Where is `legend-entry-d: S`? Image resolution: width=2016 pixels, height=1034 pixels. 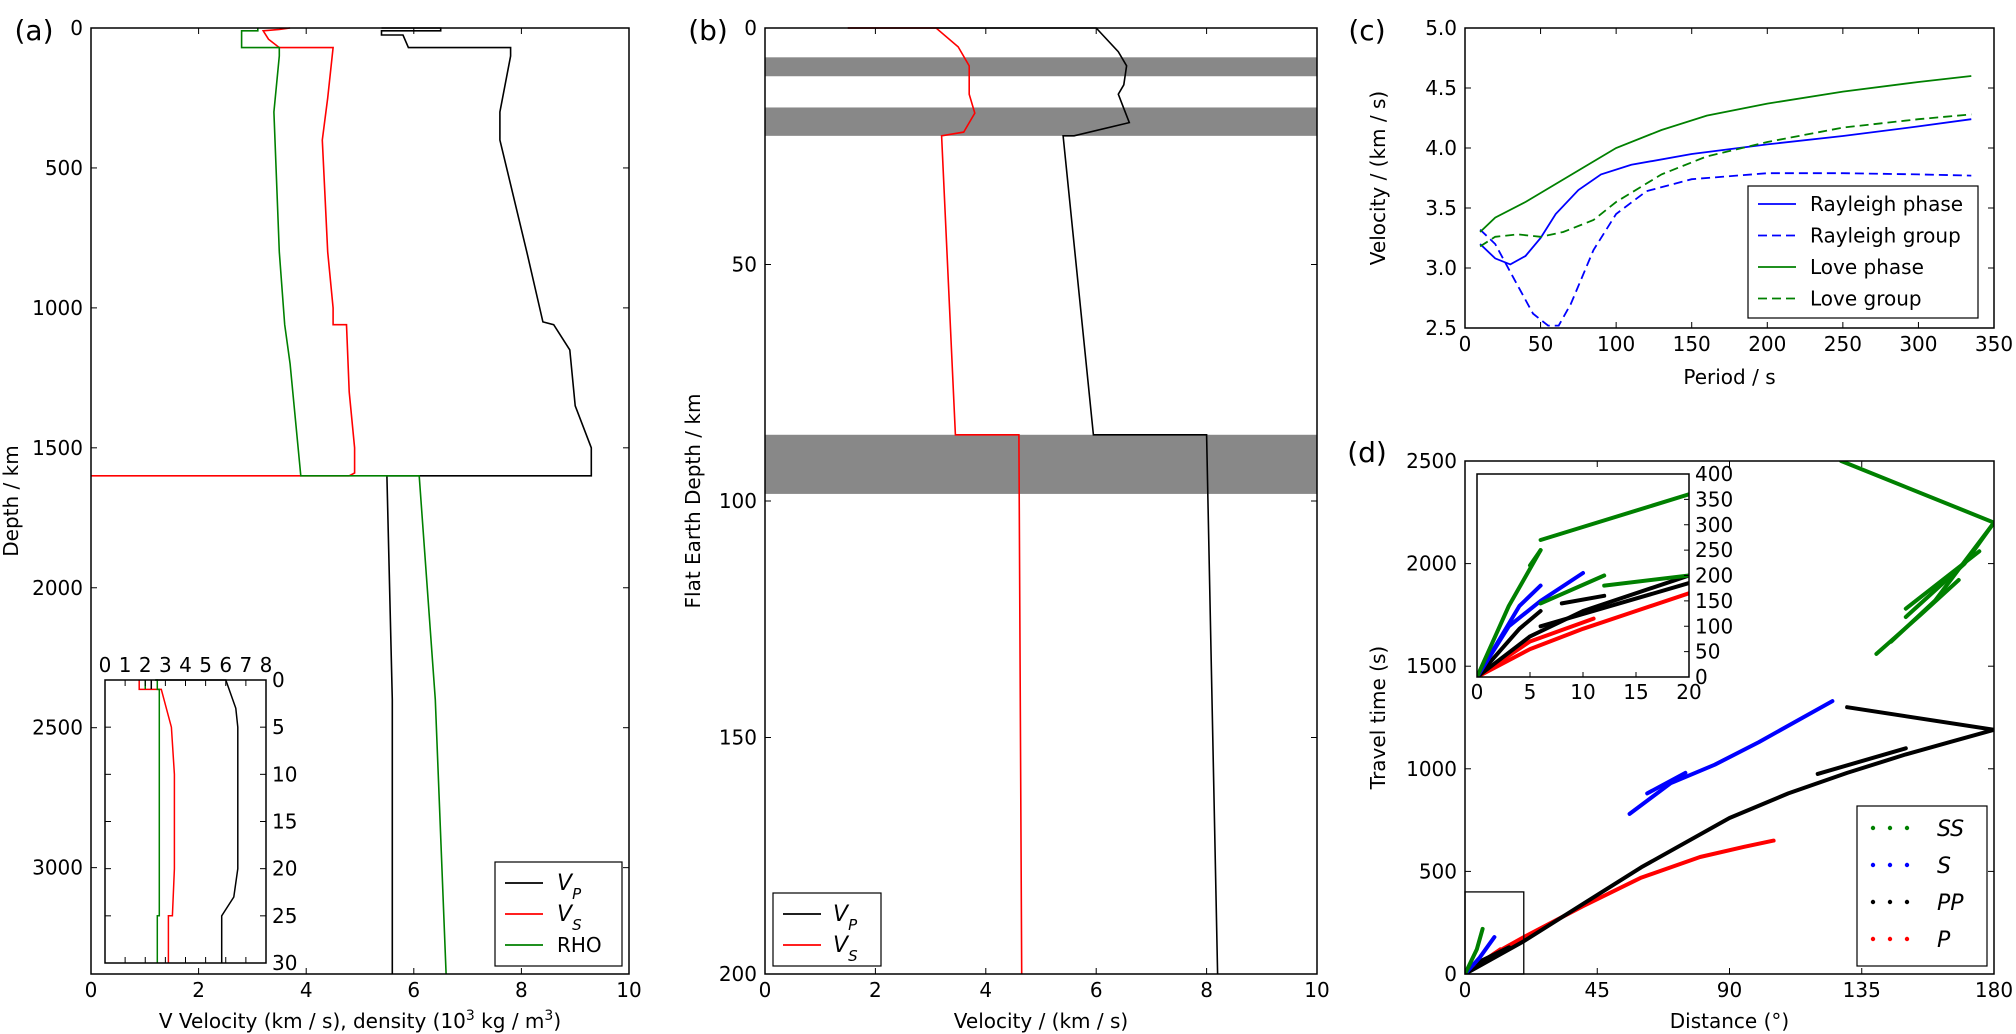
legend-entry-d: S is located at coordinates (1944, 866).